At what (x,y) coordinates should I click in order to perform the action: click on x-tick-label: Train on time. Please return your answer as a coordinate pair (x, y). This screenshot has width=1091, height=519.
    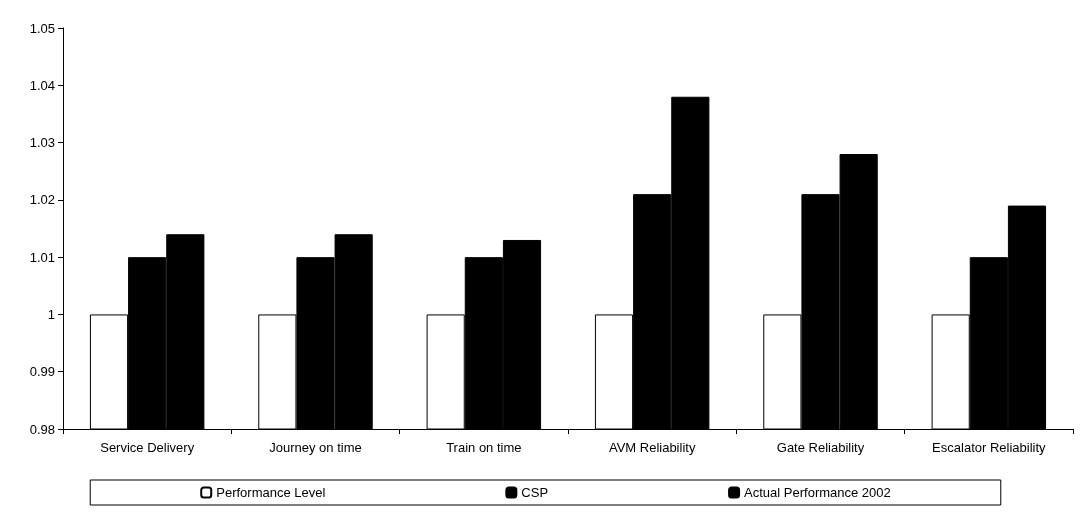
    Looking at the image, I should click on (484, 447).